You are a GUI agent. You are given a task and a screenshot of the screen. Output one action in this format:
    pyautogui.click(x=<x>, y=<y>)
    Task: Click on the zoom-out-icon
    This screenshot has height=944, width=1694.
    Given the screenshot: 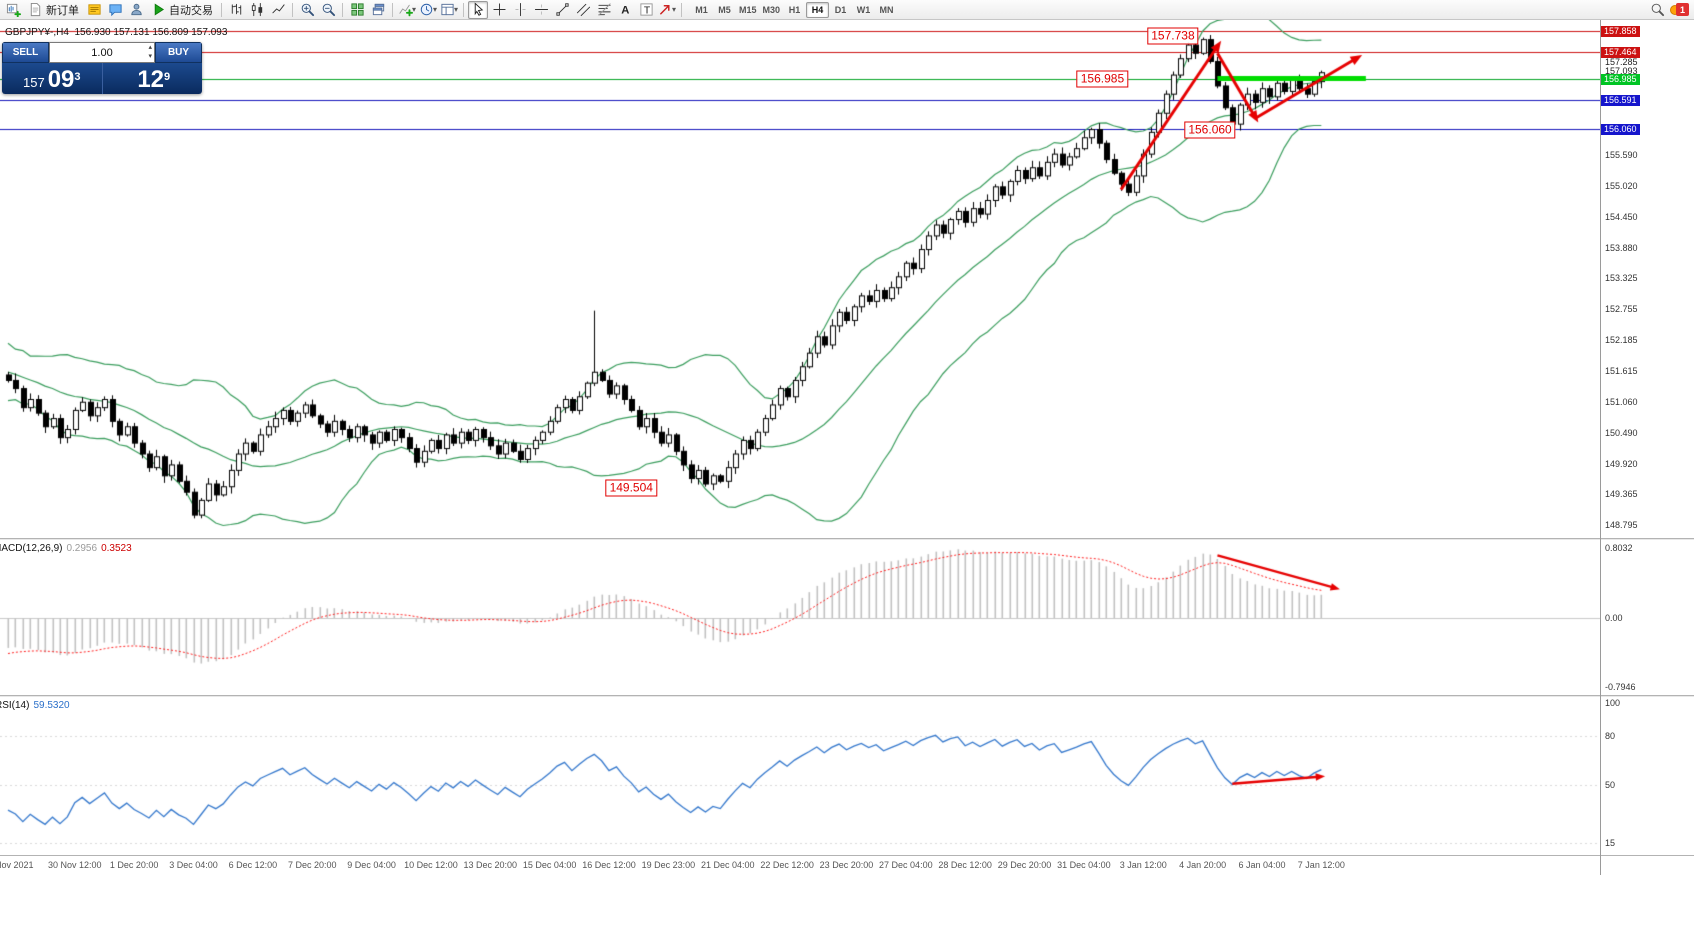 What is the action you would take?
    pyautogui.click(x=328, y=9)
    